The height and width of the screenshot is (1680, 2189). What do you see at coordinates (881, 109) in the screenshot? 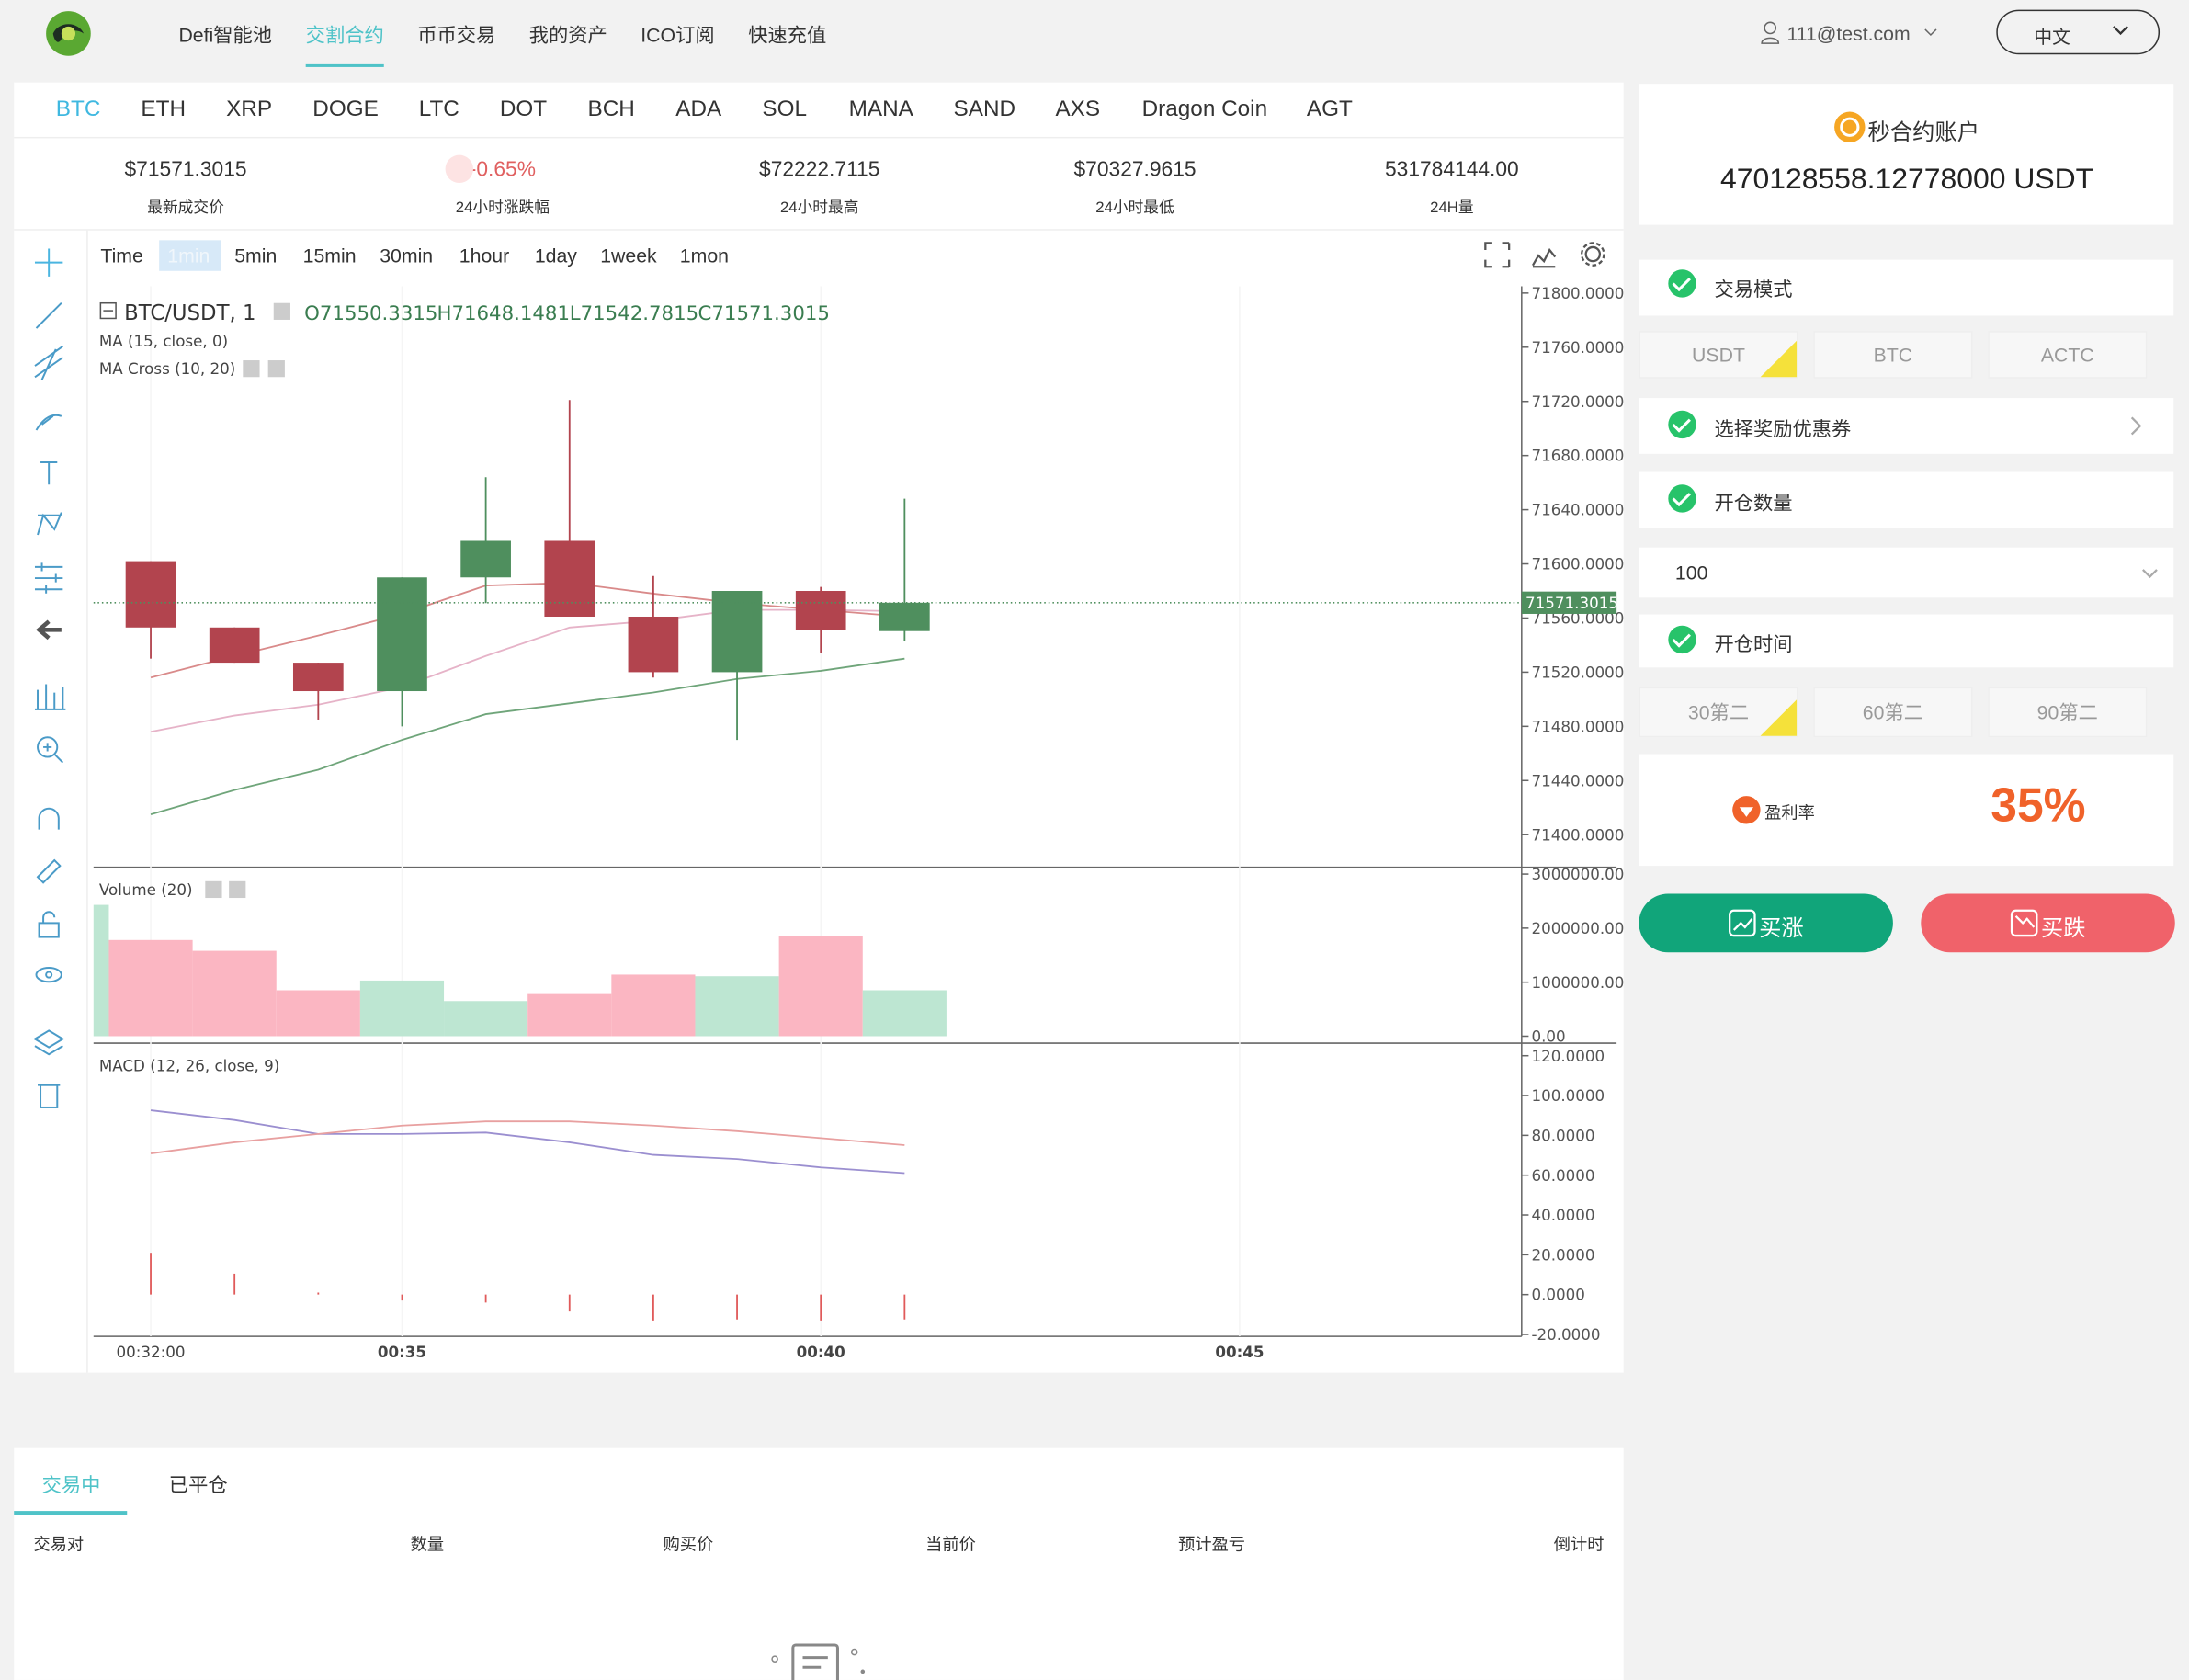
I see `coin-tab: MANA` at bounding box center [881, 109].